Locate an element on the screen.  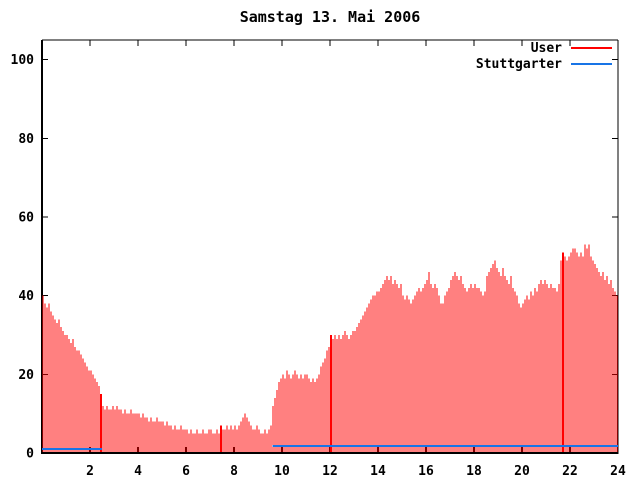
y-axis-tick-labels: 0 20 40 60 80 100 is located at coordinates (23, 257).